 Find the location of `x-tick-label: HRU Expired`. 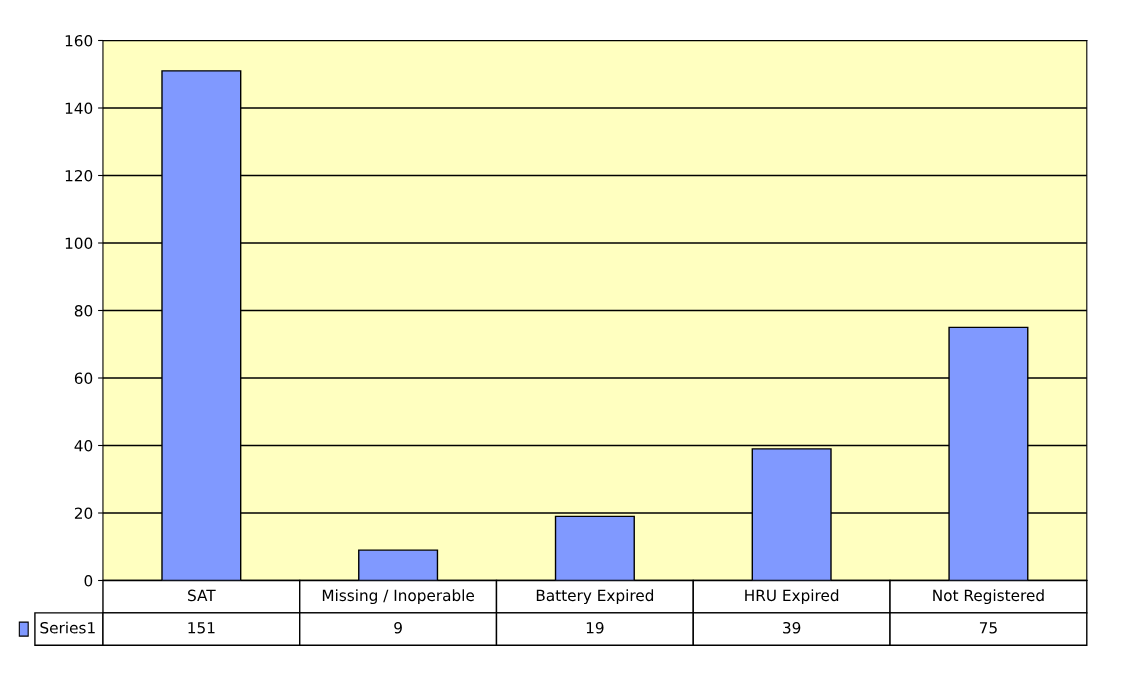

x-tick-label: HRU Expired is located at coordinates (792, 597).